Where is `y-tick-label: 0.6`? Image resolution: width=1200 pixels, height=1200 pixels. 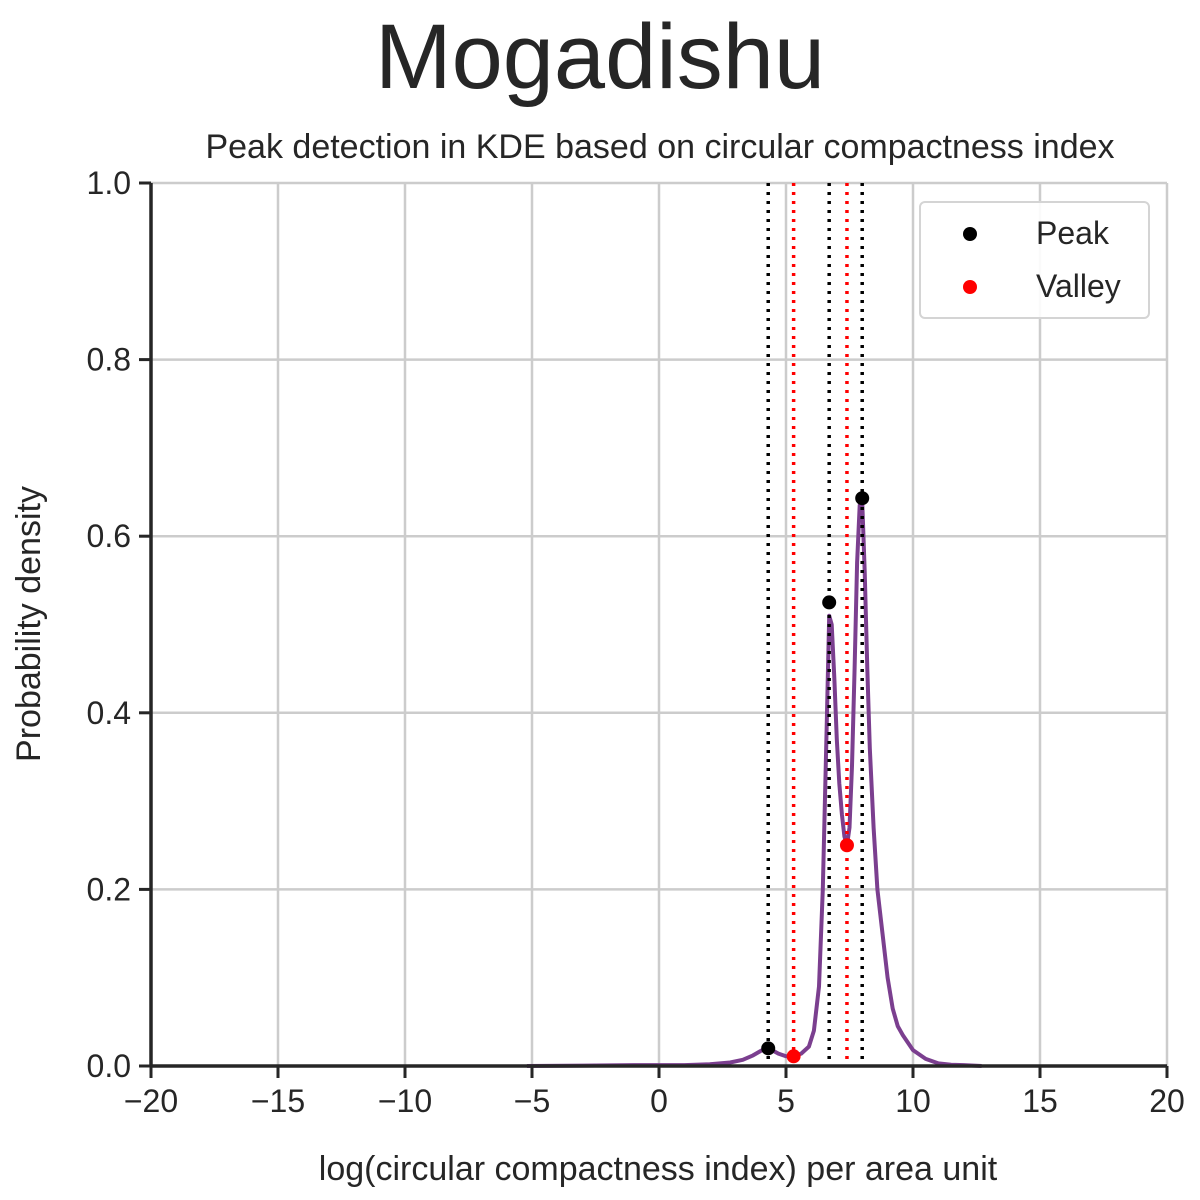 y-tick-label: 0.6 is located at coordinates (109, 536).